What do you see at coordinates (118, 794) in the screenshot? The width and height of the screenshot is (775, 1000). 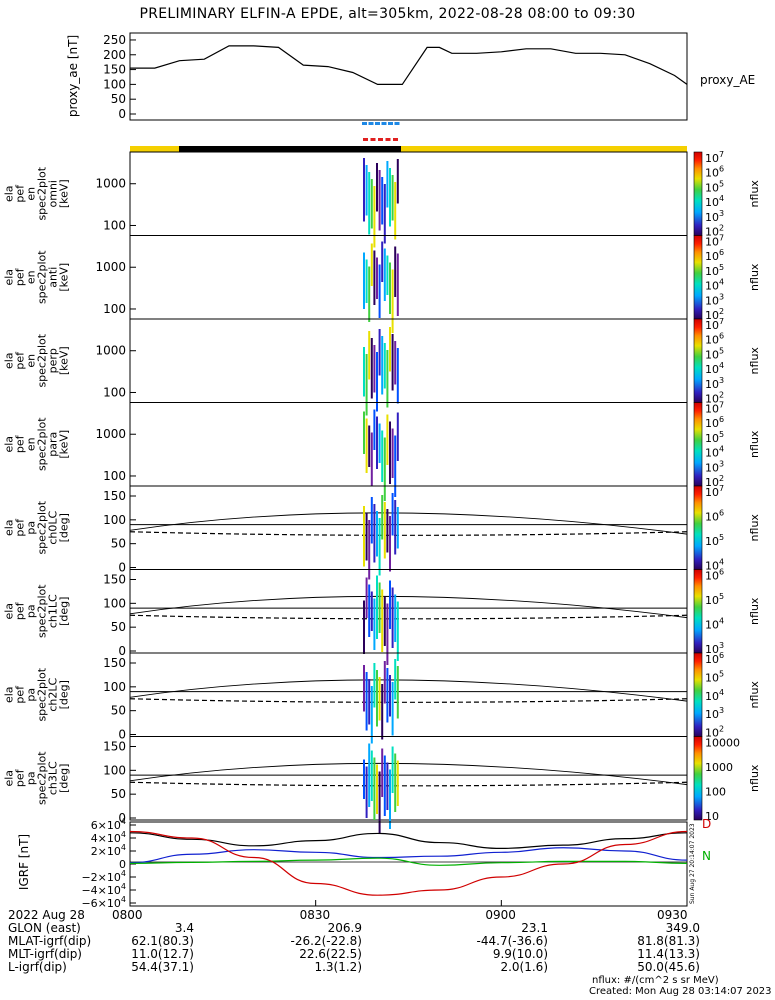 I see `panel-y-tick-label: 50` at bounding box center [118, 794].